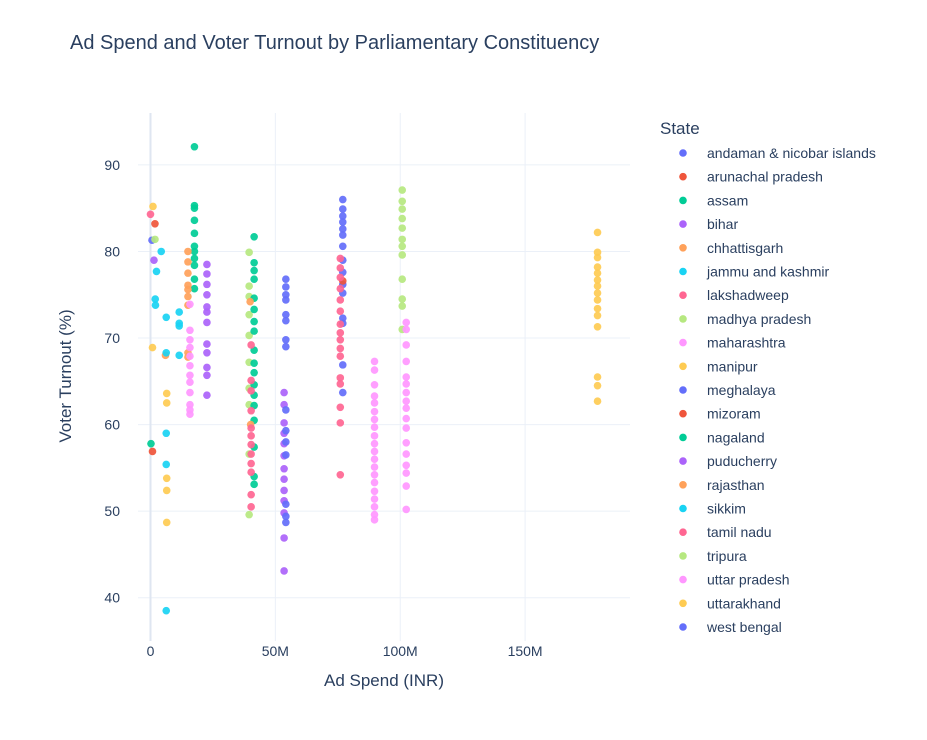 This screenshot has width=927, height=740. What do you see at coordinates (713, 200) in the screenshot?
I see `legend-item: assam` at bounding box center [713, 200].